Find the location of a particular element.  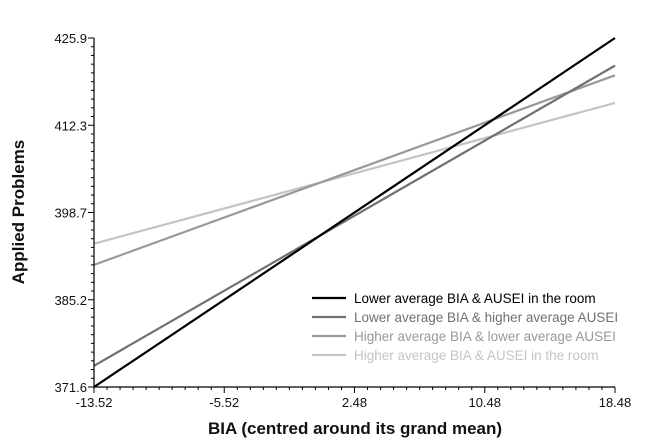

x-tick-label: 10.48 is located at coordinates (484, 402).